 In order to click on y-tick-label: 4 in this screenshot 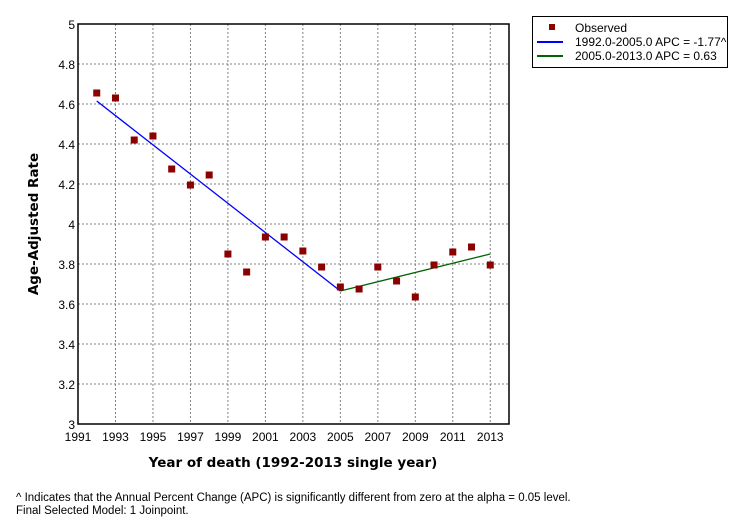, I will do `click(71, 225)`.